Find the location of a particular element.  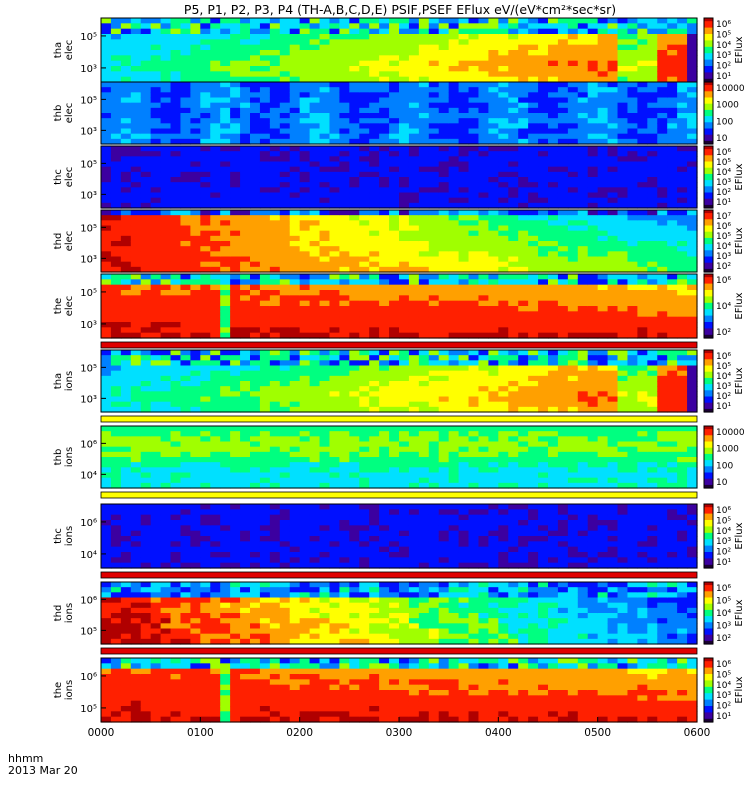

colorbar-tick-label: 10³ is located at coordinates (723, 387).